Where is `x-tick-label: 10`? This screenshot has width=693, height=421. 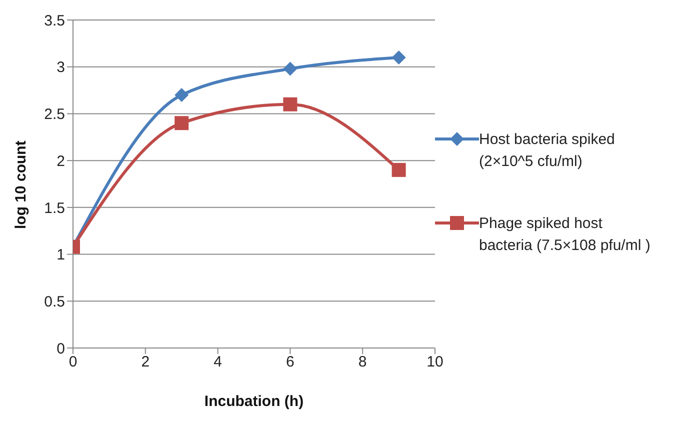
x-tick-label: 10 is located at coordinates (435, 362).